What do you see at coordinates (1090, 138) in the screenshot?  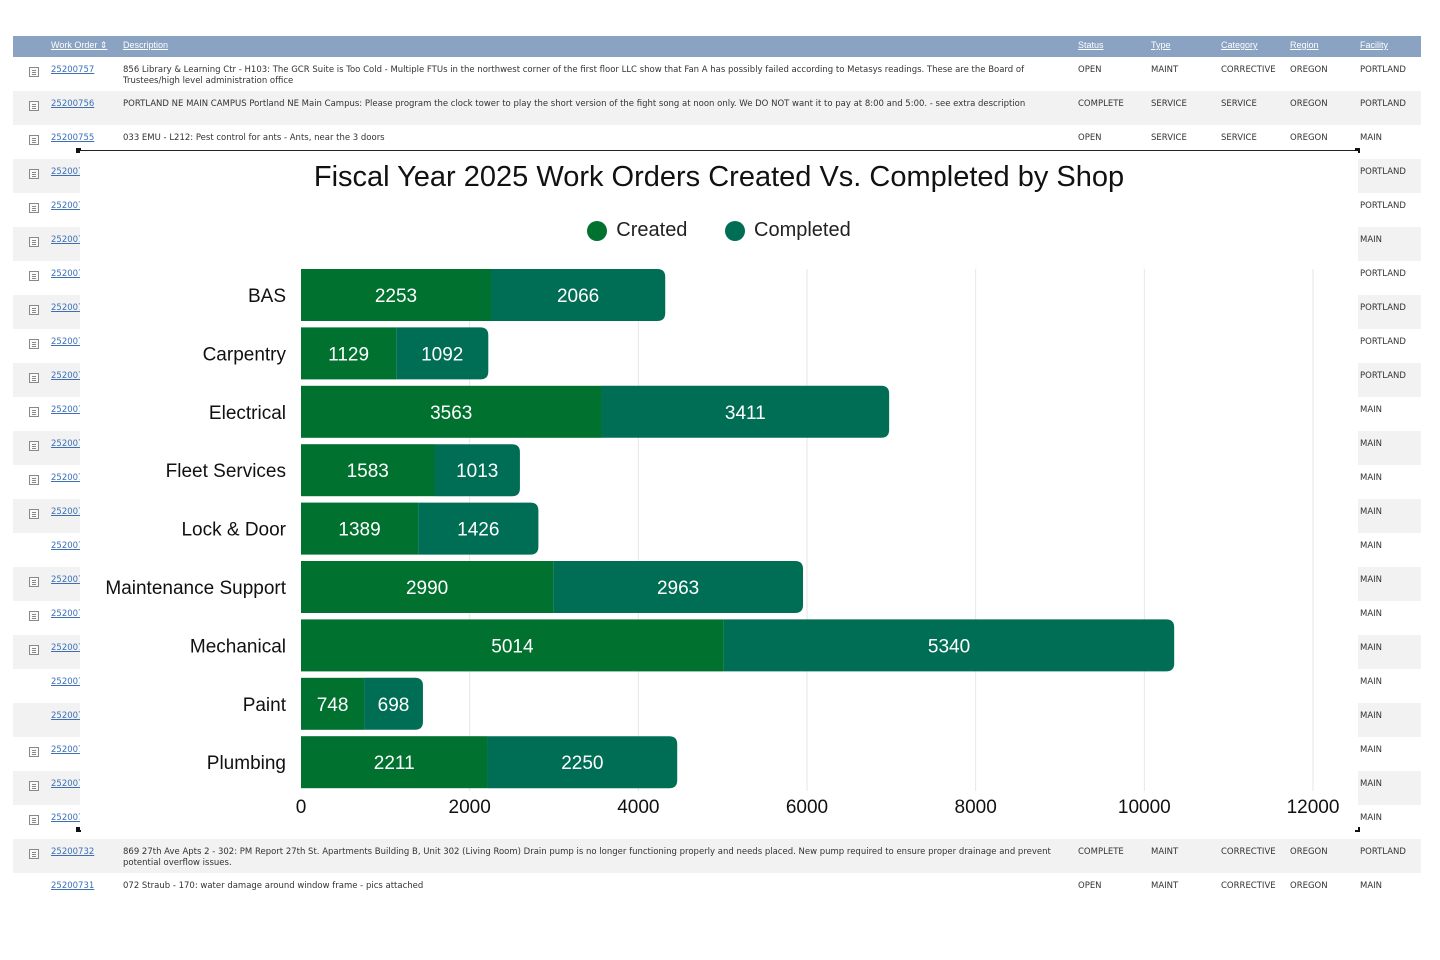 I see `status-cell: OPEN` at bounding box center [1090, 138].